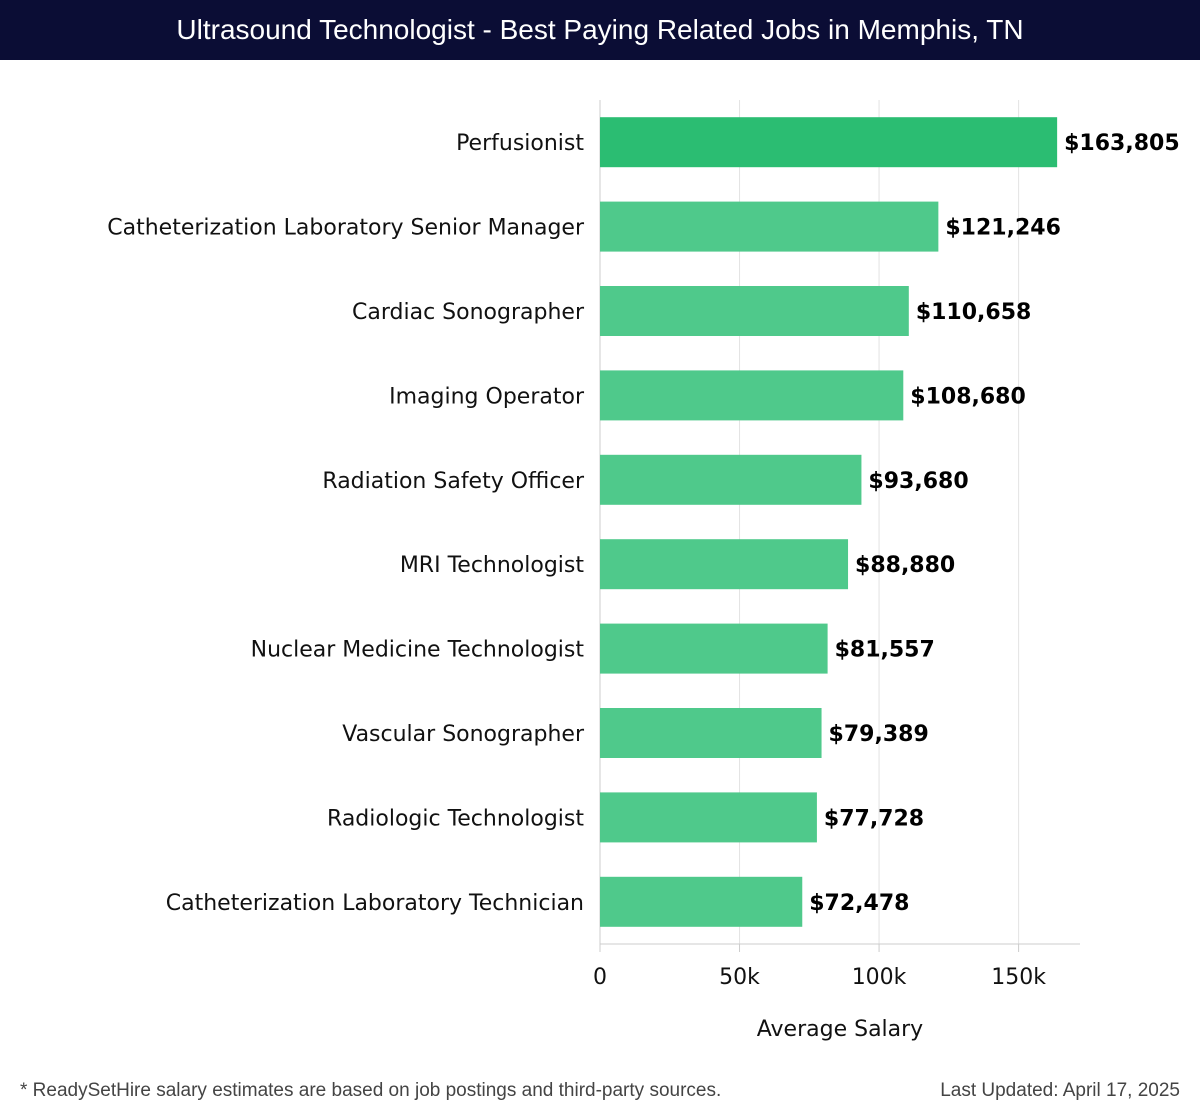 The width and height of the screenshot is (1200, 1120). I want to click on category-label: Radiologic Technologist, so click(455, 818).